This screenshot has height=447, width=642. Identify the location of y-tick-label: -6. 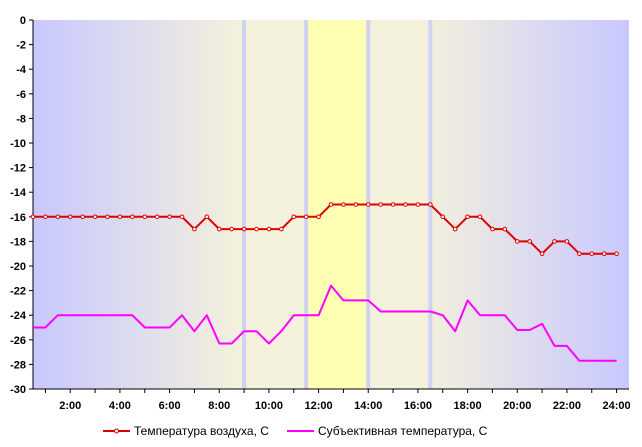
(21, 95).